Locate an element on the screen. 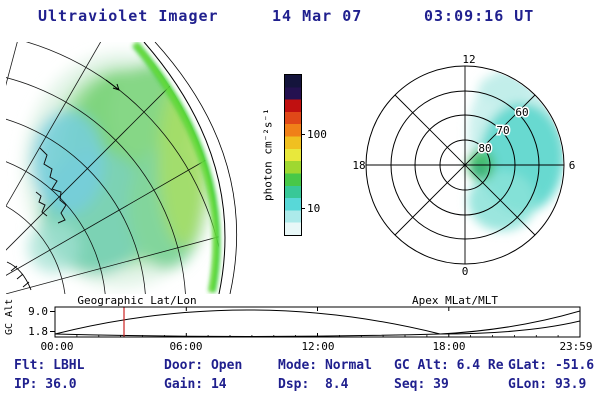  status-glat: GLat: -51.6 is located at coordinates (551, 365).